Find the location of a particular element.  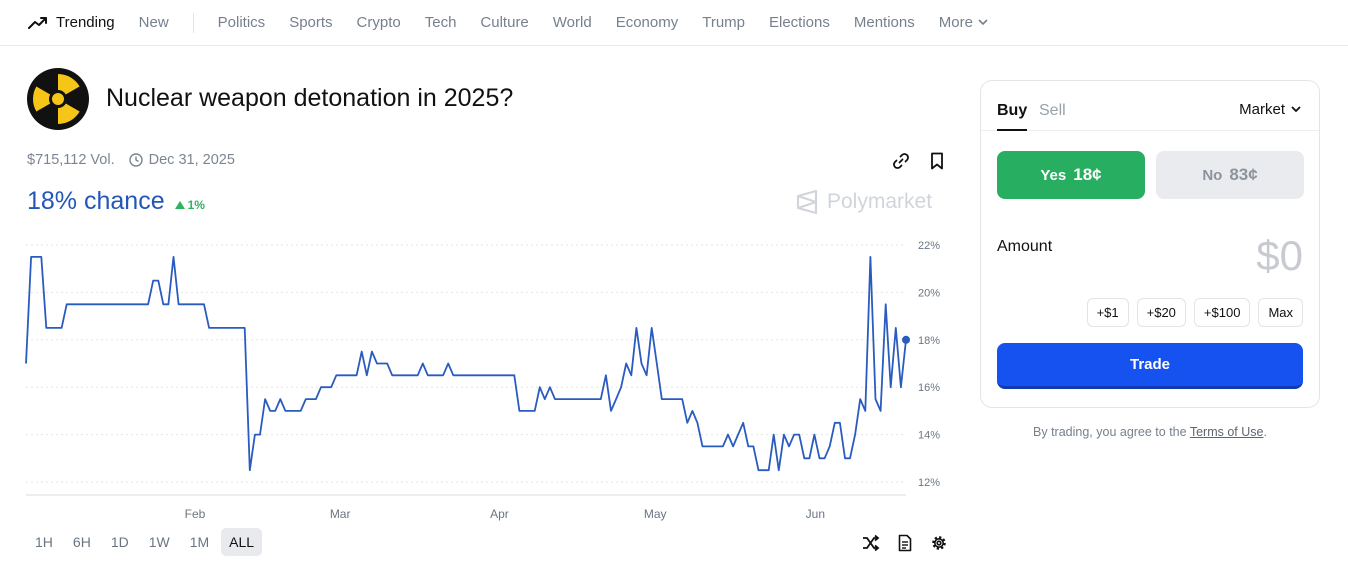

radiation-icon is located at coordinates (58, 99).